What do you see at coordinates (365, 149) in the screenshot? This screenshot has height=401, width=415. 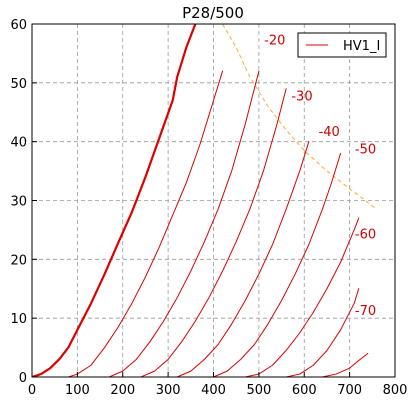 I see `curve-label: -50` at bounding box center [365, 149].